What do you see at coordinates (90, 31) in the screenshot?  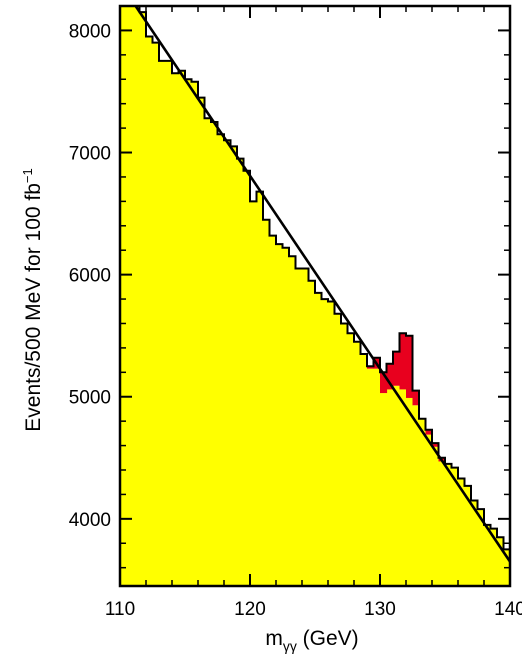 I see `y-tick-label: 8000` at bounding box center [90, 31].